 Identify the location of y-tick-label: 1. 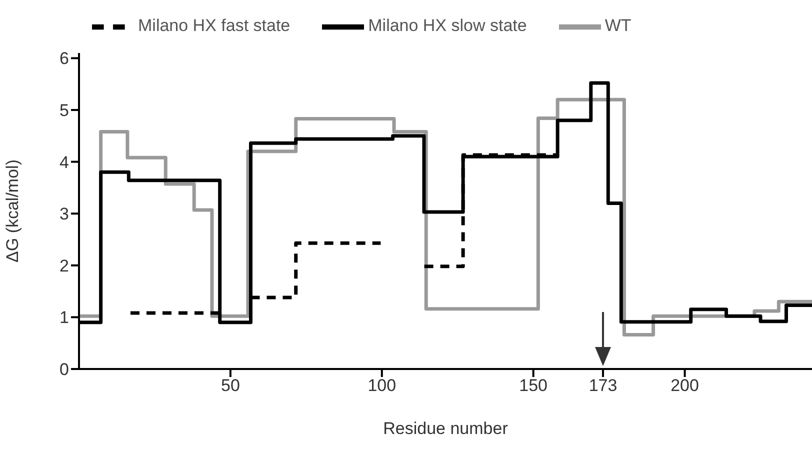
(64, 318).